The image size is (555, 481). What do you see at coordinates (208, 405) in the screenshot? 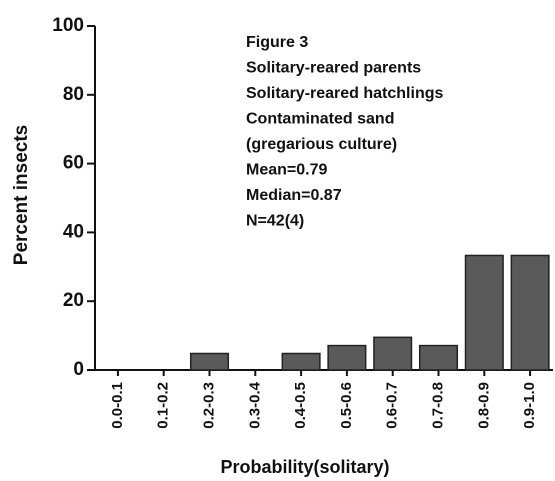
I see `x-tick-label: 0.2-0.3` at bounding box center [208, 405].